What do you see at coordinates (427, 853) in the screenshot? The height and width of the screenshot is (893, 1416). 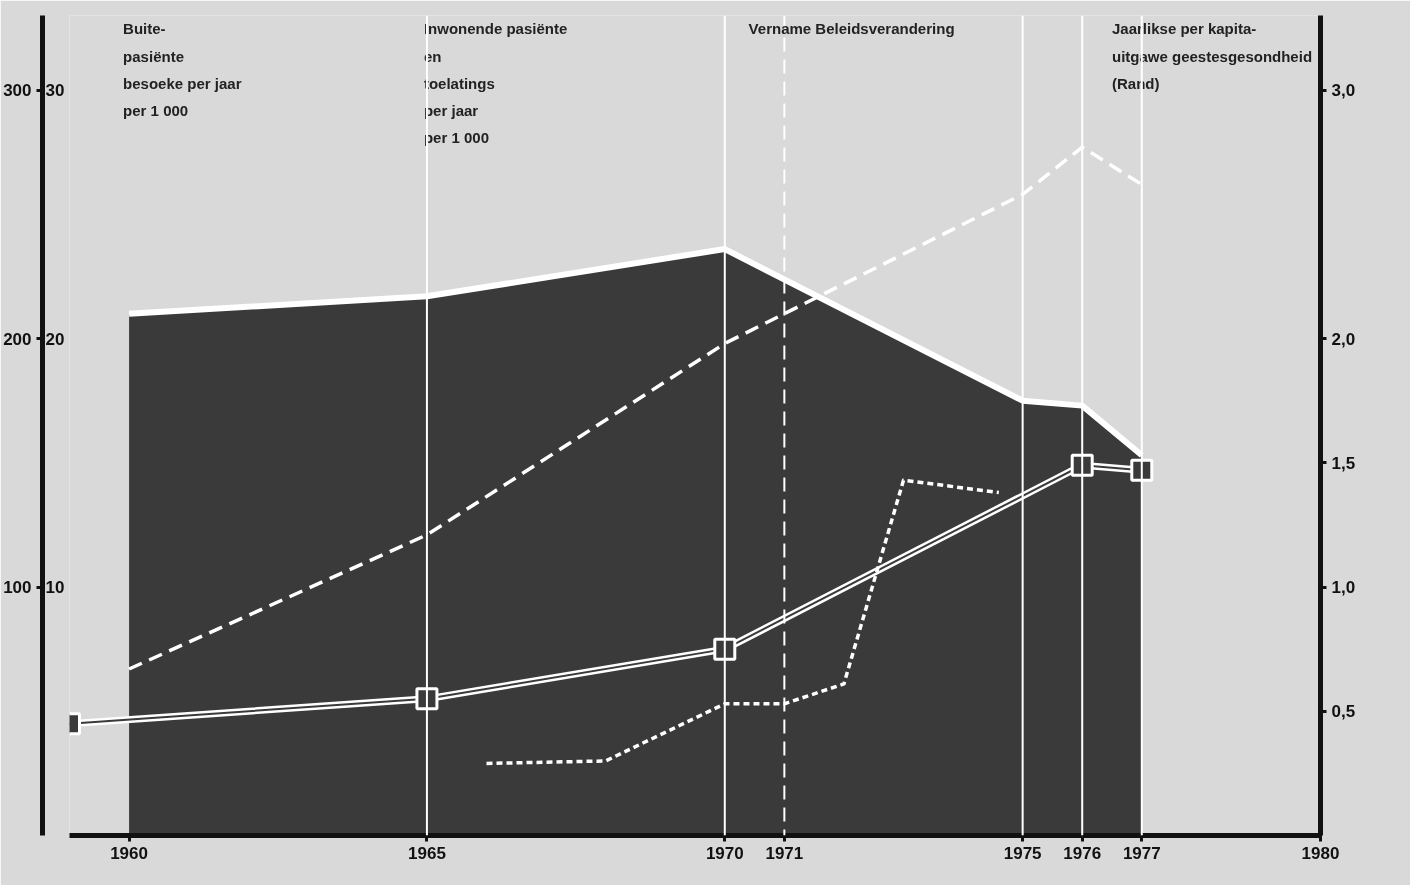 I see `x-tick-label: 1965` at bounding box center [427, 853].